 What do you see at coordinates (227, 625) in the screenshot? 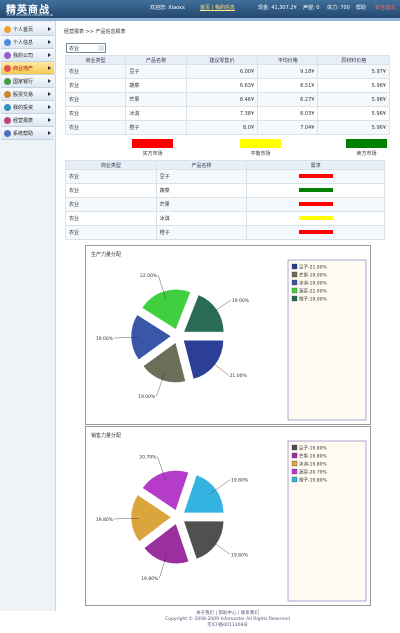
I see `icp: 京ICP备0011308号` at bounding box center [227, 625].